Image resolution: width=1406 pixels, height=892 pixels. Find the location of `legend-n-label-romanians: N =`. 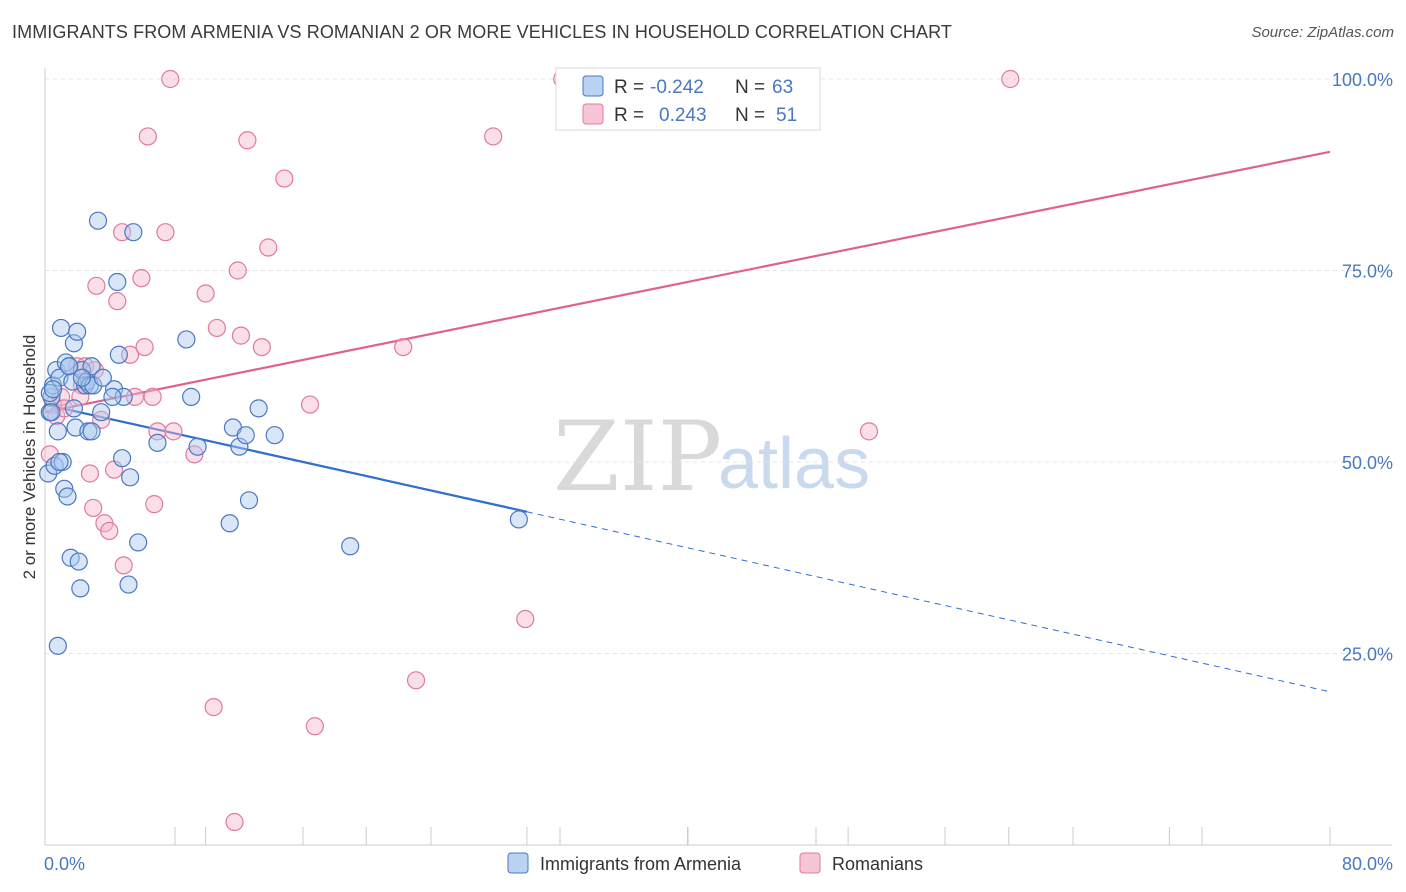

legend-n-label-romanians: N = is located at coordinates (750, 115).